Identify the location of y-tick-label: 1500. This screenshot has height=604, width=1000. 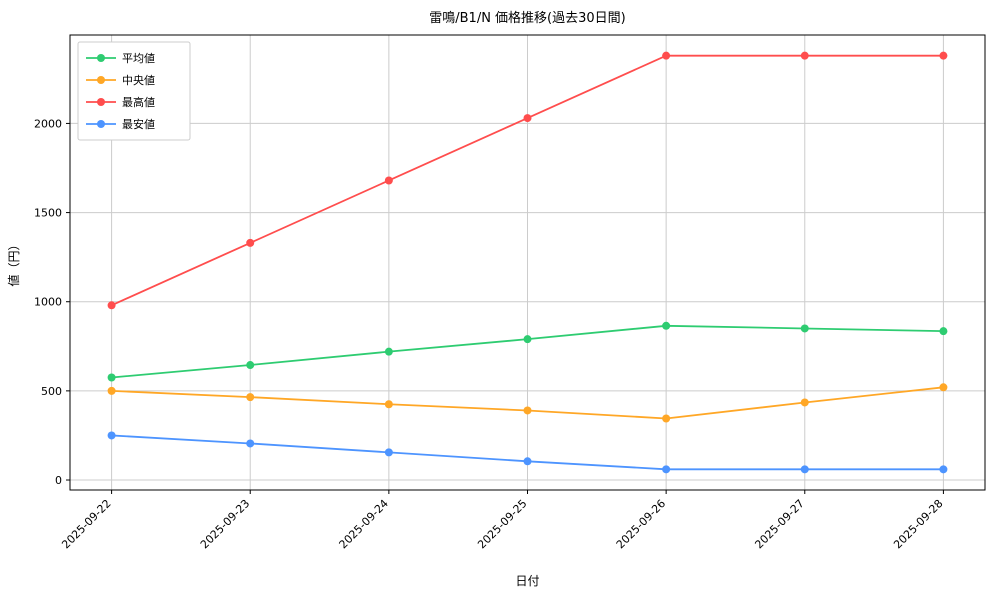
(48, 213).